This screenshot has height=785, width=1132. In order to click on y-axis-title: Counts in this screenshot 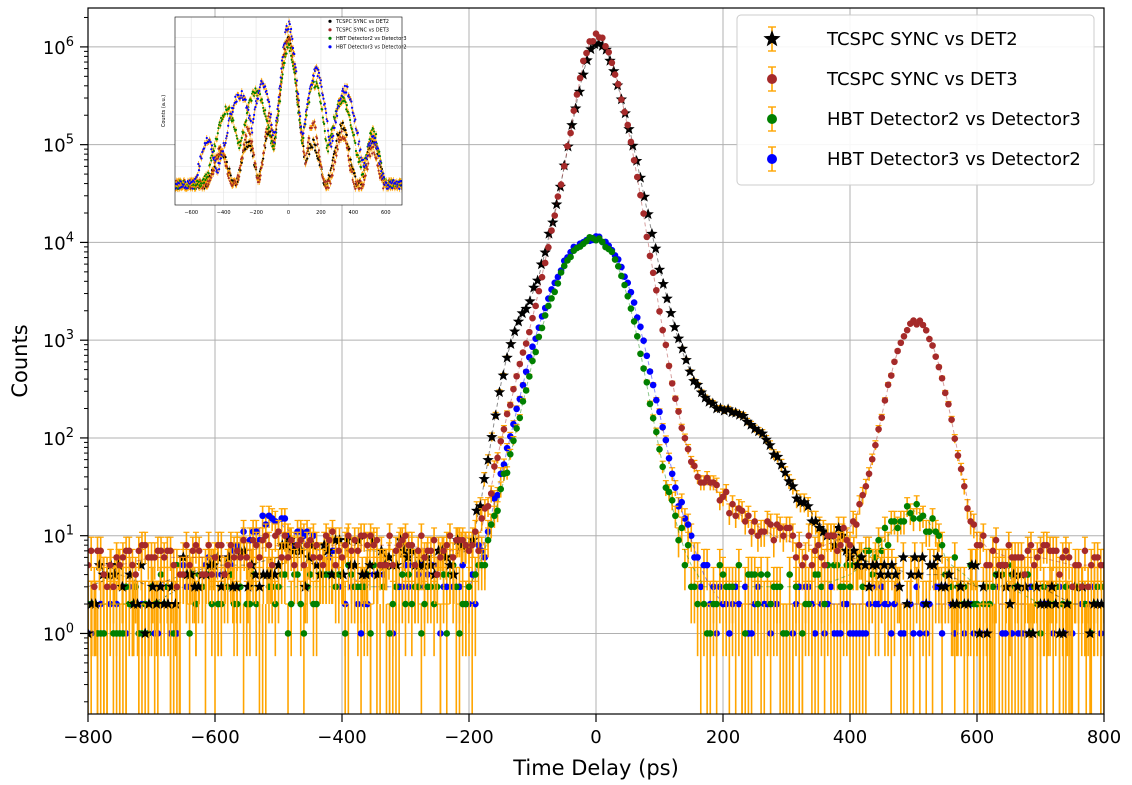, I will do `click(20, 360)`.